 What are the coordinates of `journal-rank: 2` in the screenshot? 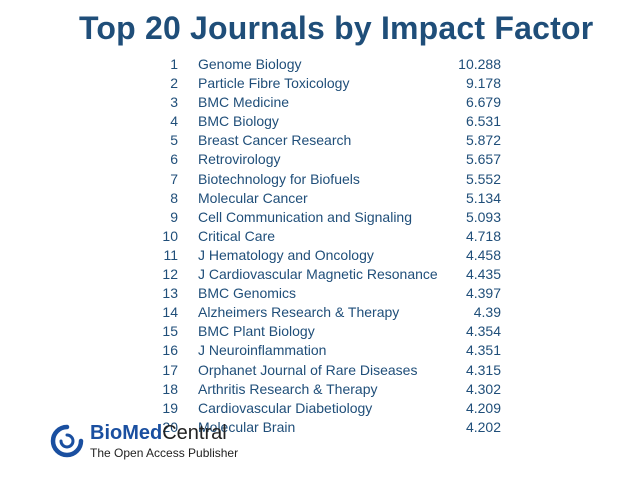 It's located at (174, 83).